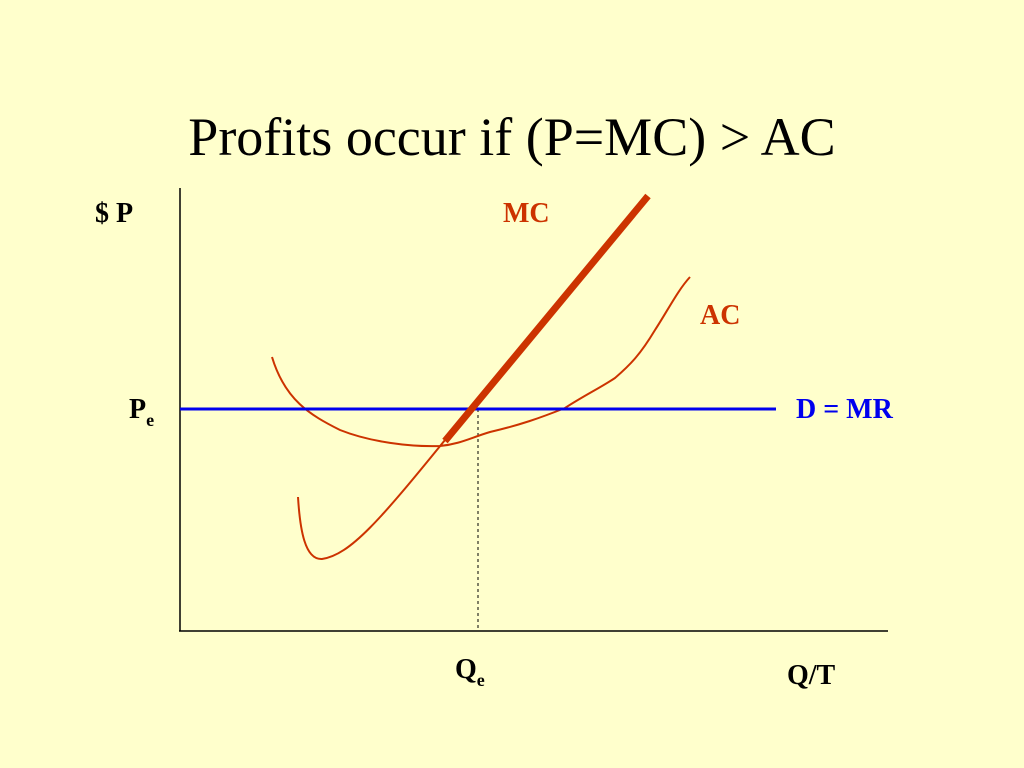 This screenshot has height=768, width=1024. I want to click on quantity-eq-label: Qe, so click(470, 672).